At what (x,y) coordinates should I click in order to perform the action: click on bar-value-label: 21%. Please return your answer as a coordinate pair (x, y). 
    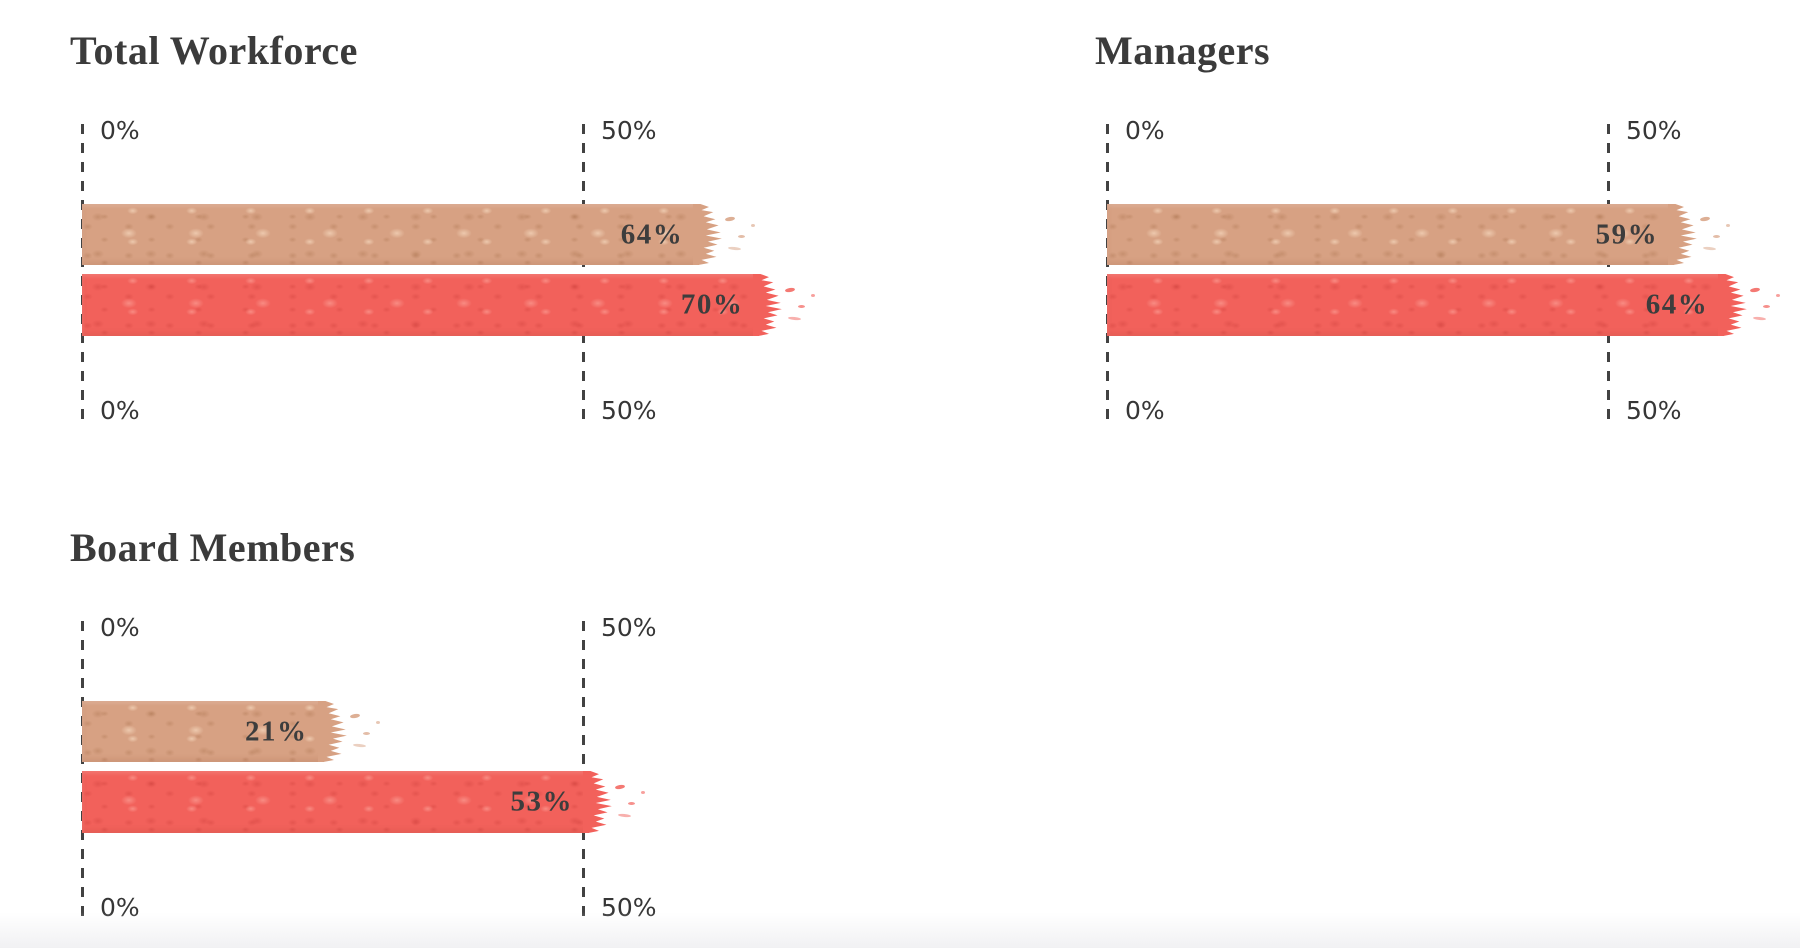
    Looking at the image, I should click on (276, 731).